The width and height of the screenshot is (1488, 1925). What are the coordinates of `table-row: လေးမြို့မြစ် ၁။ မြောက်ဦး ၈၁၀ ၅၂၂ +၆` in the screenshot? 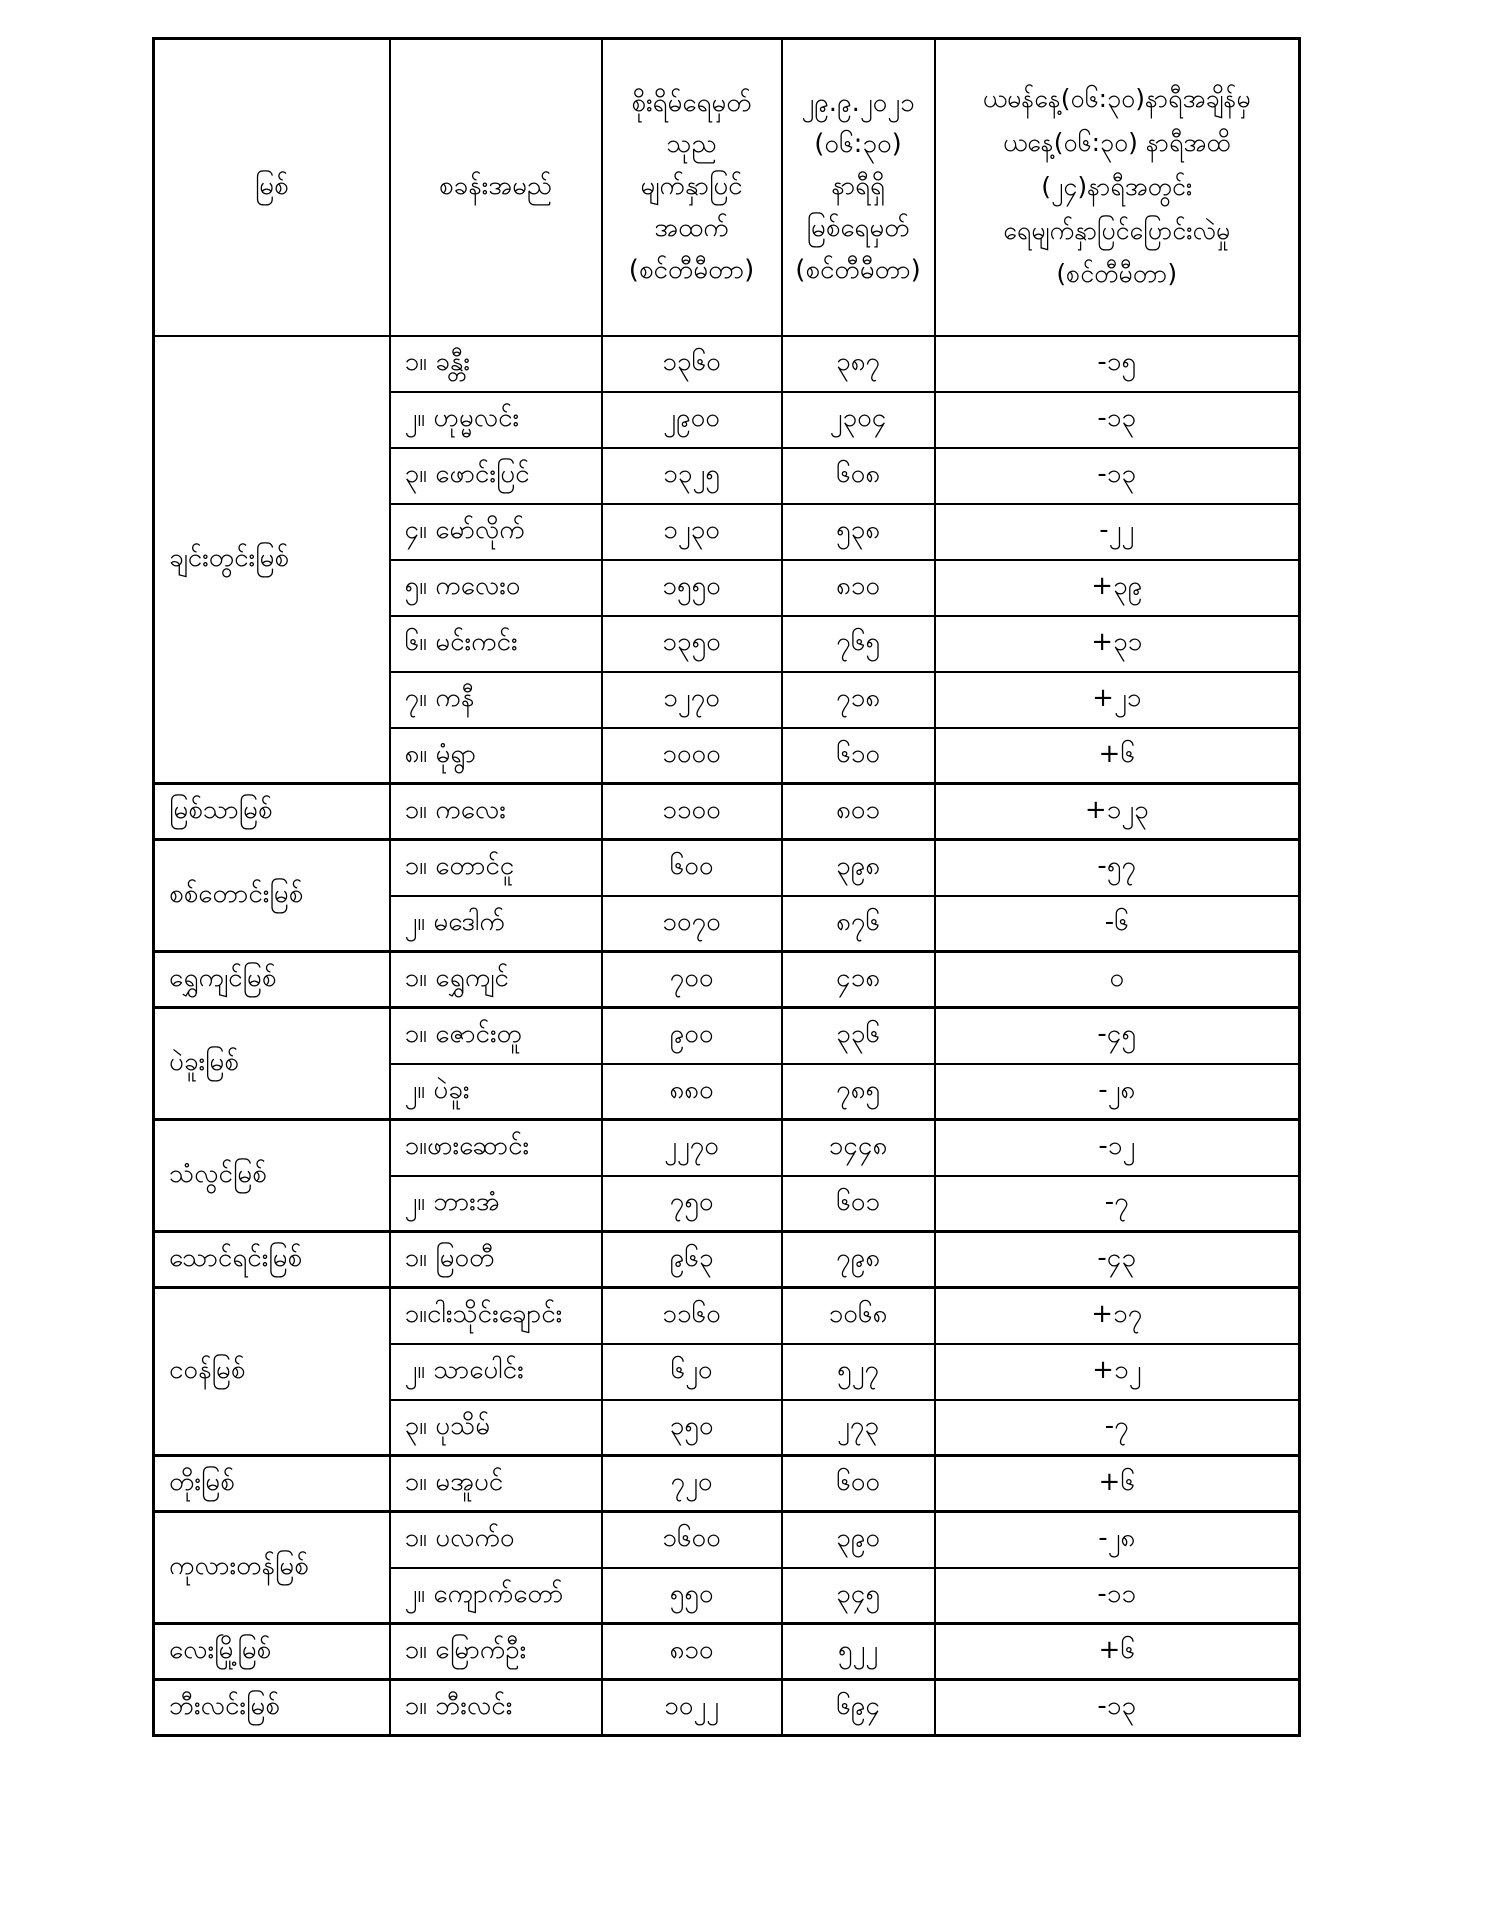 It's located at (726, 1651).